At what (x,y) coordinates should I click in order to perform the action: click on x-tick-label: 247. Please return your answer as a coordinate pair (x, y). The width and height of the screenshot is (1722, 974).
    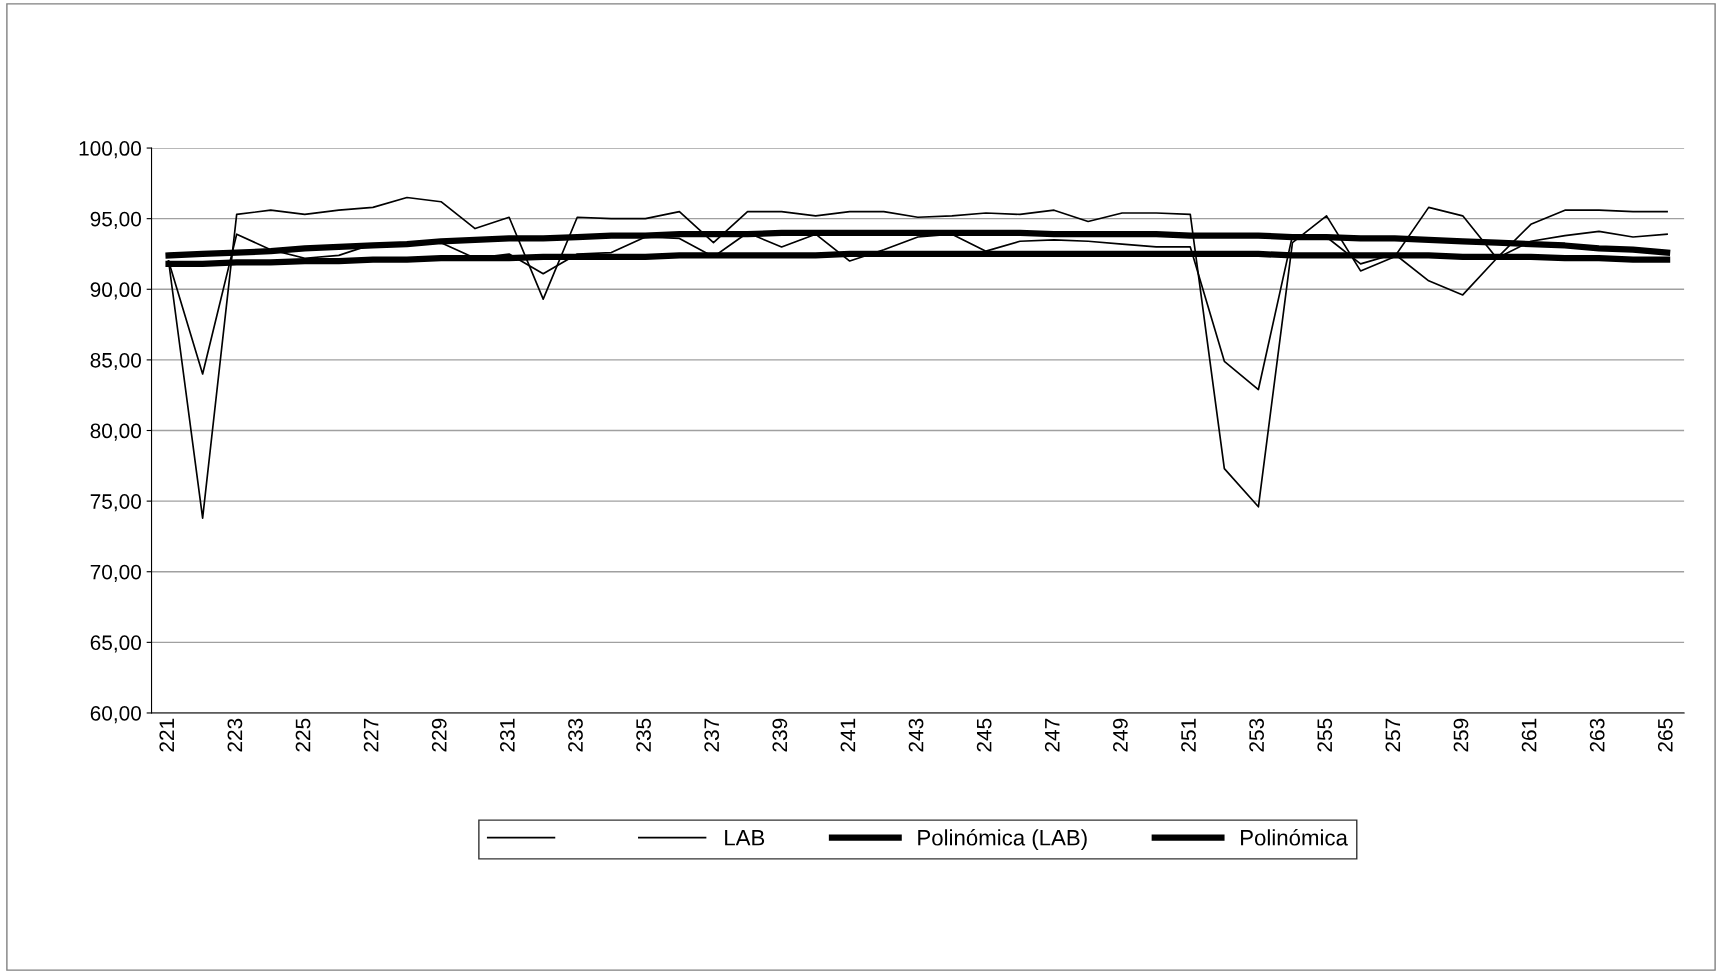
    Looking at the image, I should click on (1052, 735).